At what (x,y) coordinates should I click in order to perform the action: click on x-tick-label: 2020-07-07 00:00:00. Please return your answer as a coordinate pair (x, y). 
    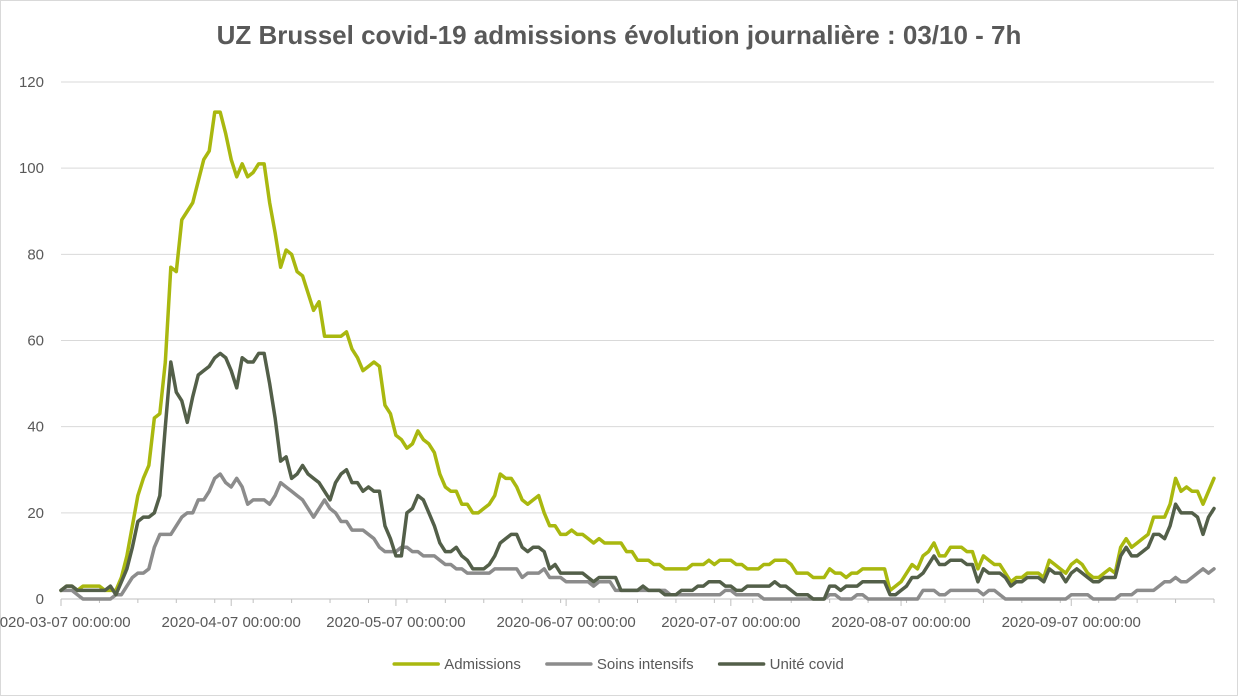
    Looking at the image, I should click on (730, 622).